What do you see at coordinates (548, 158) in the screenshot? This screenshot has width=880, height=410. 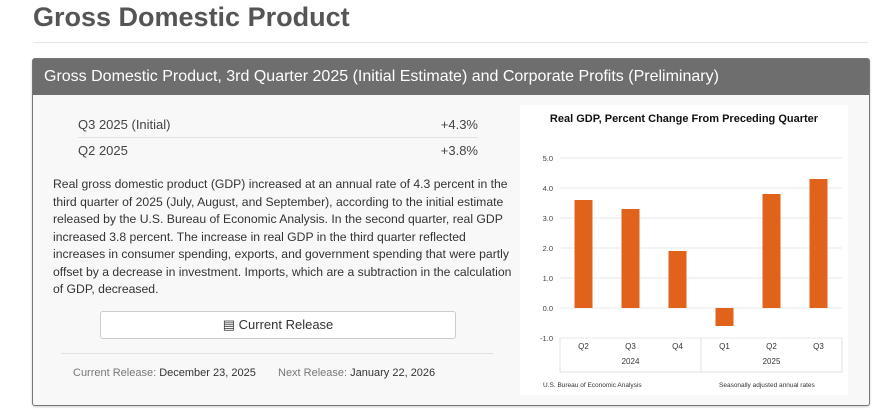 I see `y-tick-label: 5.0` at bounding box center [548, 158].